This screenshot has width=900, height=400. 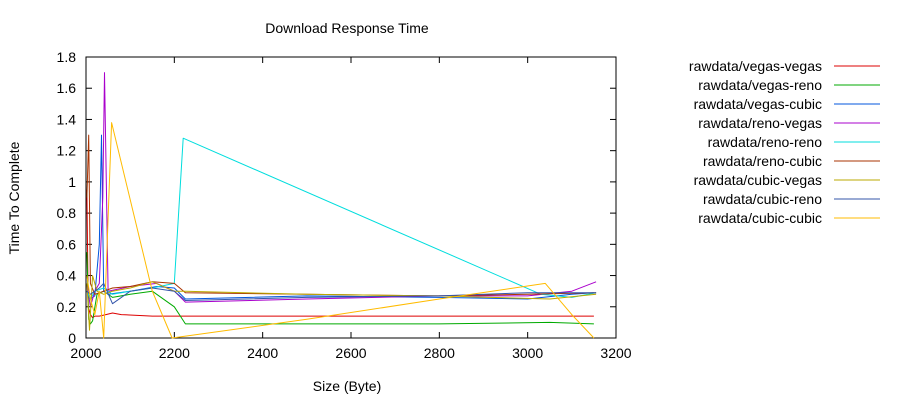 I want to click on x-tick-label: 2000, so click(x=85, y=353).